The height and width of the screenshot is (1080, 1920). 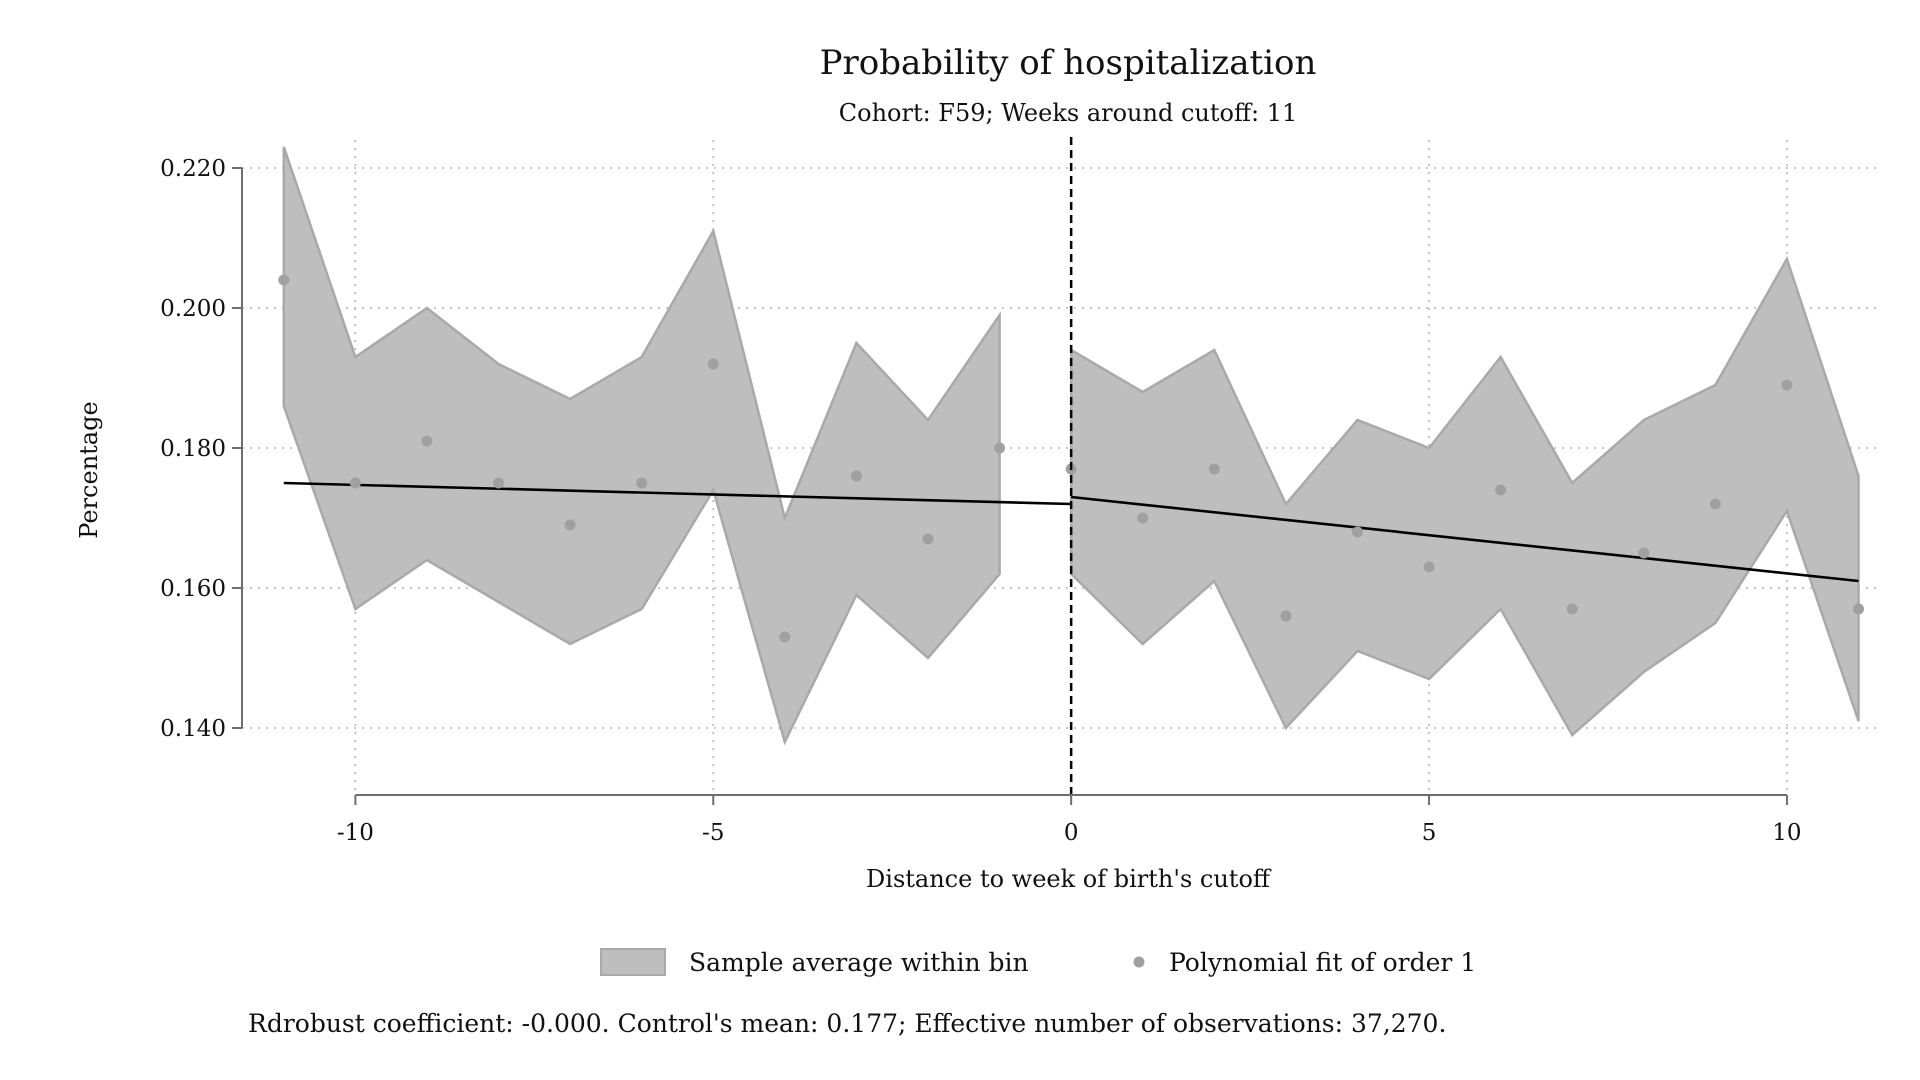 I want to click on x-tick-label: -10, so click(x=355, y=833).